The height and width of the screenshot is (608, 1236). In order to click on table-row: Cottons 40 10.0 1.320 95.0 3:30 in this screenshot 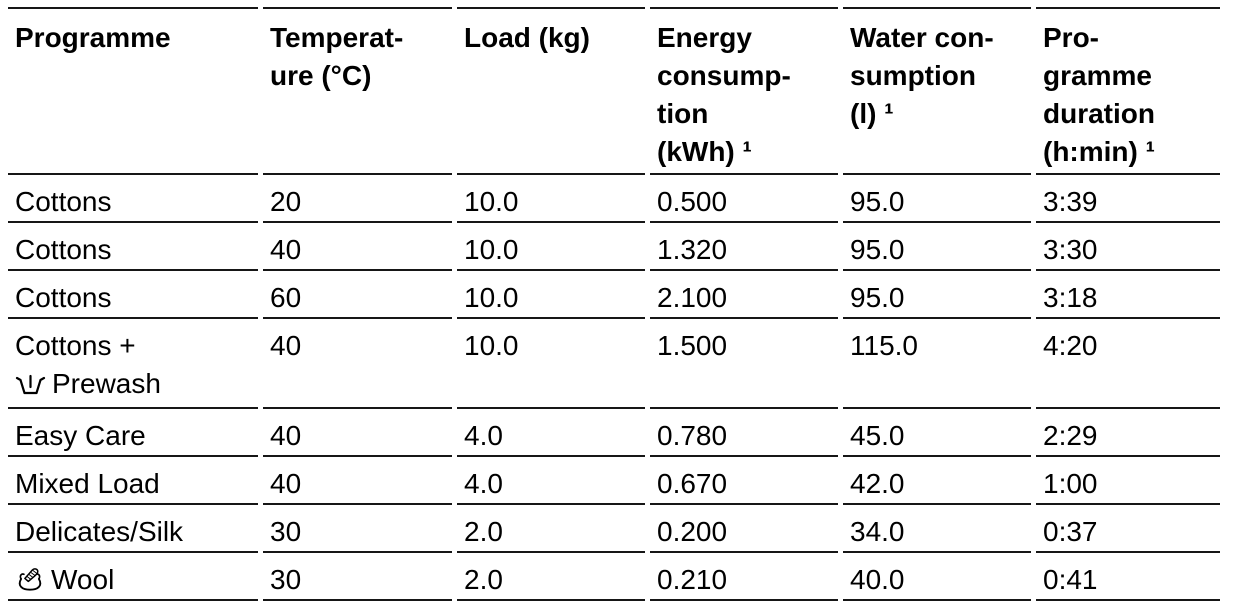, I will do `click(614, 247)`.